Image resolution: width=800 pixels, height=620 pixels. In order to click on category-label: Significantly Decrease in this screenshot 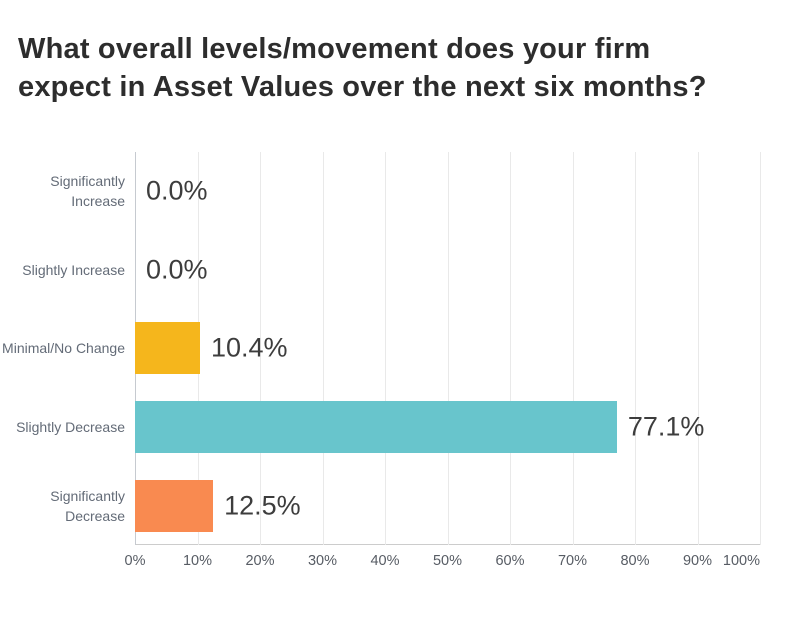, I will do `click(87, 505)`.